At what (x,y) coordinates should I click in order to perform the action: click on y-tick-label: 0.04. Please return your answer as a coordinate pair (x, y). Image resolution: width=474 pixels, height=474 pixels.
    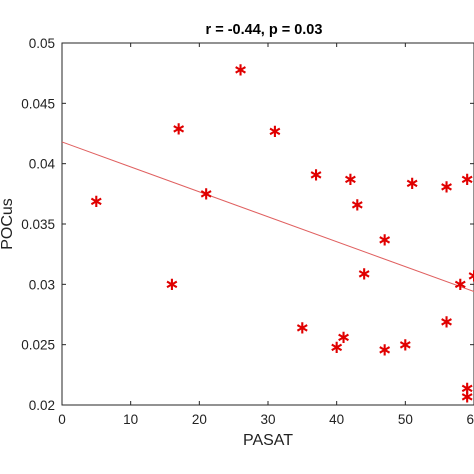
    Looking at the image, I should click on (42, 164).